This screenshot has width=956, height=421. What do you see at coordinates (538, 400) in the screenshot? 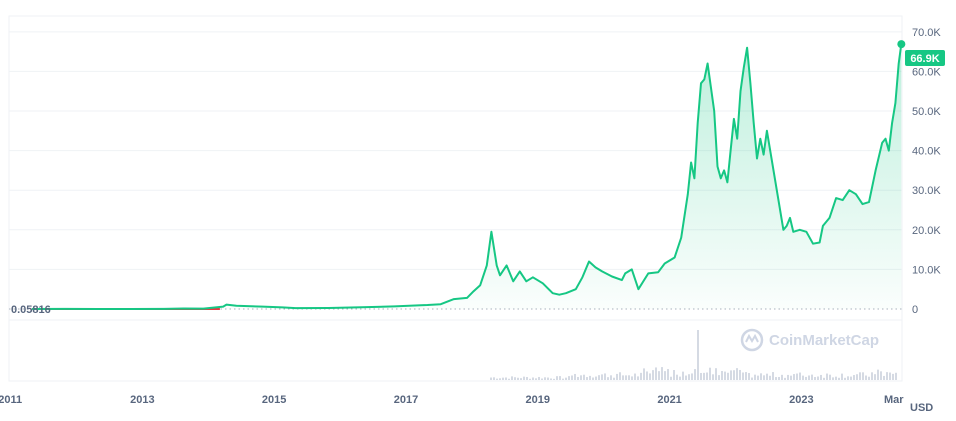
I see `x-tick-label: 2019` at bounding box center [538, 400].